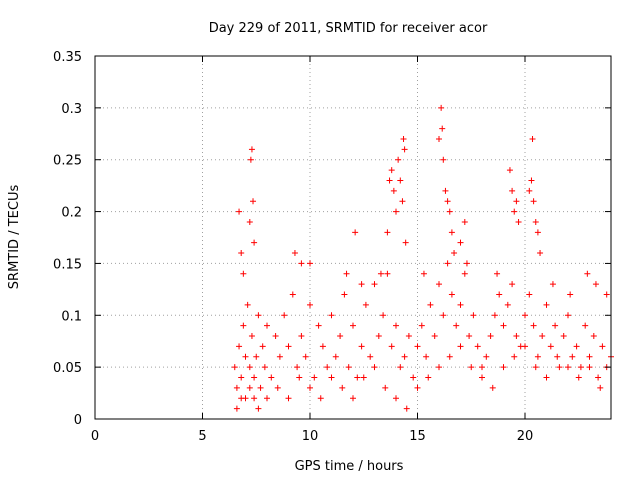  I want to click on x-tick-label: 0, so click(95, 436).